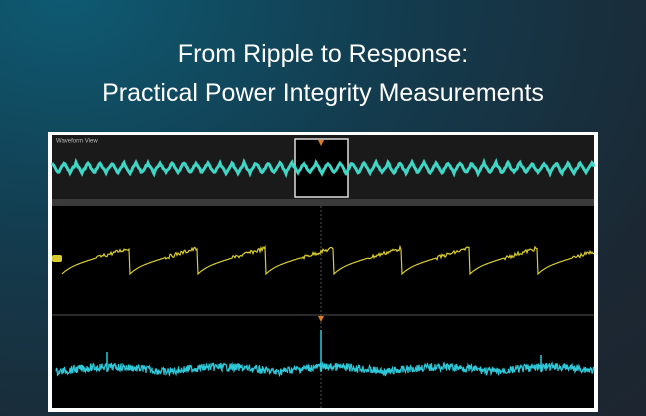  Describe the element at coordinates (323, 93) in the screenshot. I see `title-line: Practical Power Integrity Measurements` at that location.